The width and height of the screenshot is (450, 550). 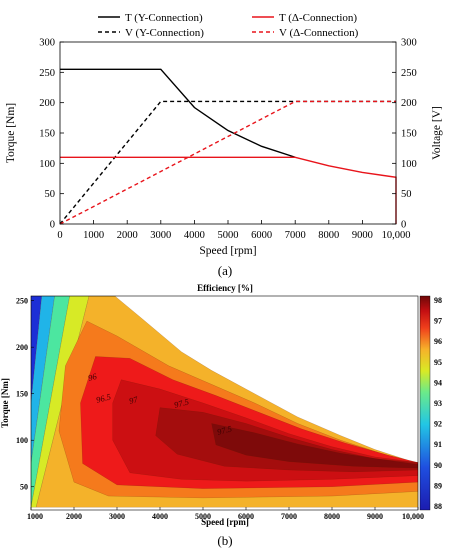 I want to click on x-tick-label: 7000, so click(x=295, y=235).